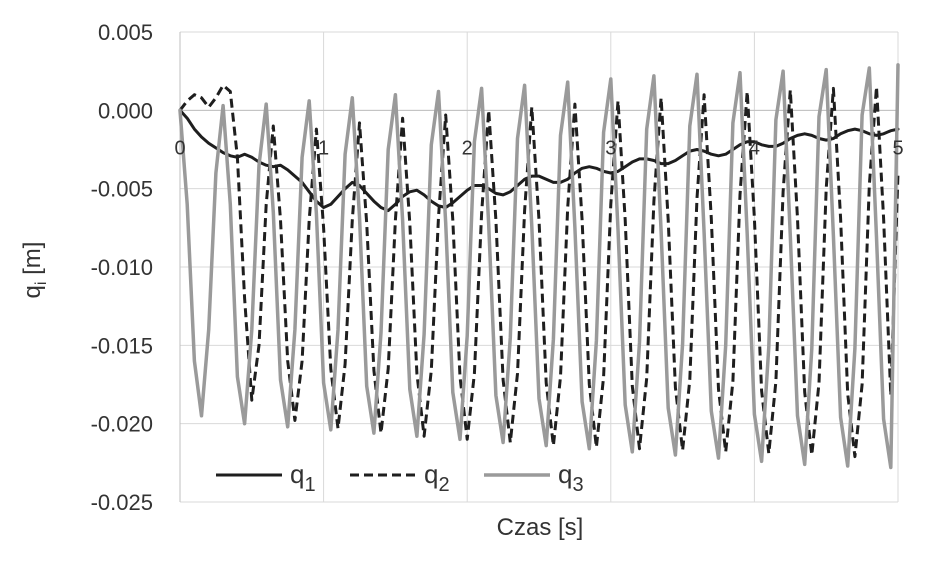  What do you see at coordinates (309, 485) in the screenshot?
I see `legend-label-sub: 1` at bounding box center [309, 485].